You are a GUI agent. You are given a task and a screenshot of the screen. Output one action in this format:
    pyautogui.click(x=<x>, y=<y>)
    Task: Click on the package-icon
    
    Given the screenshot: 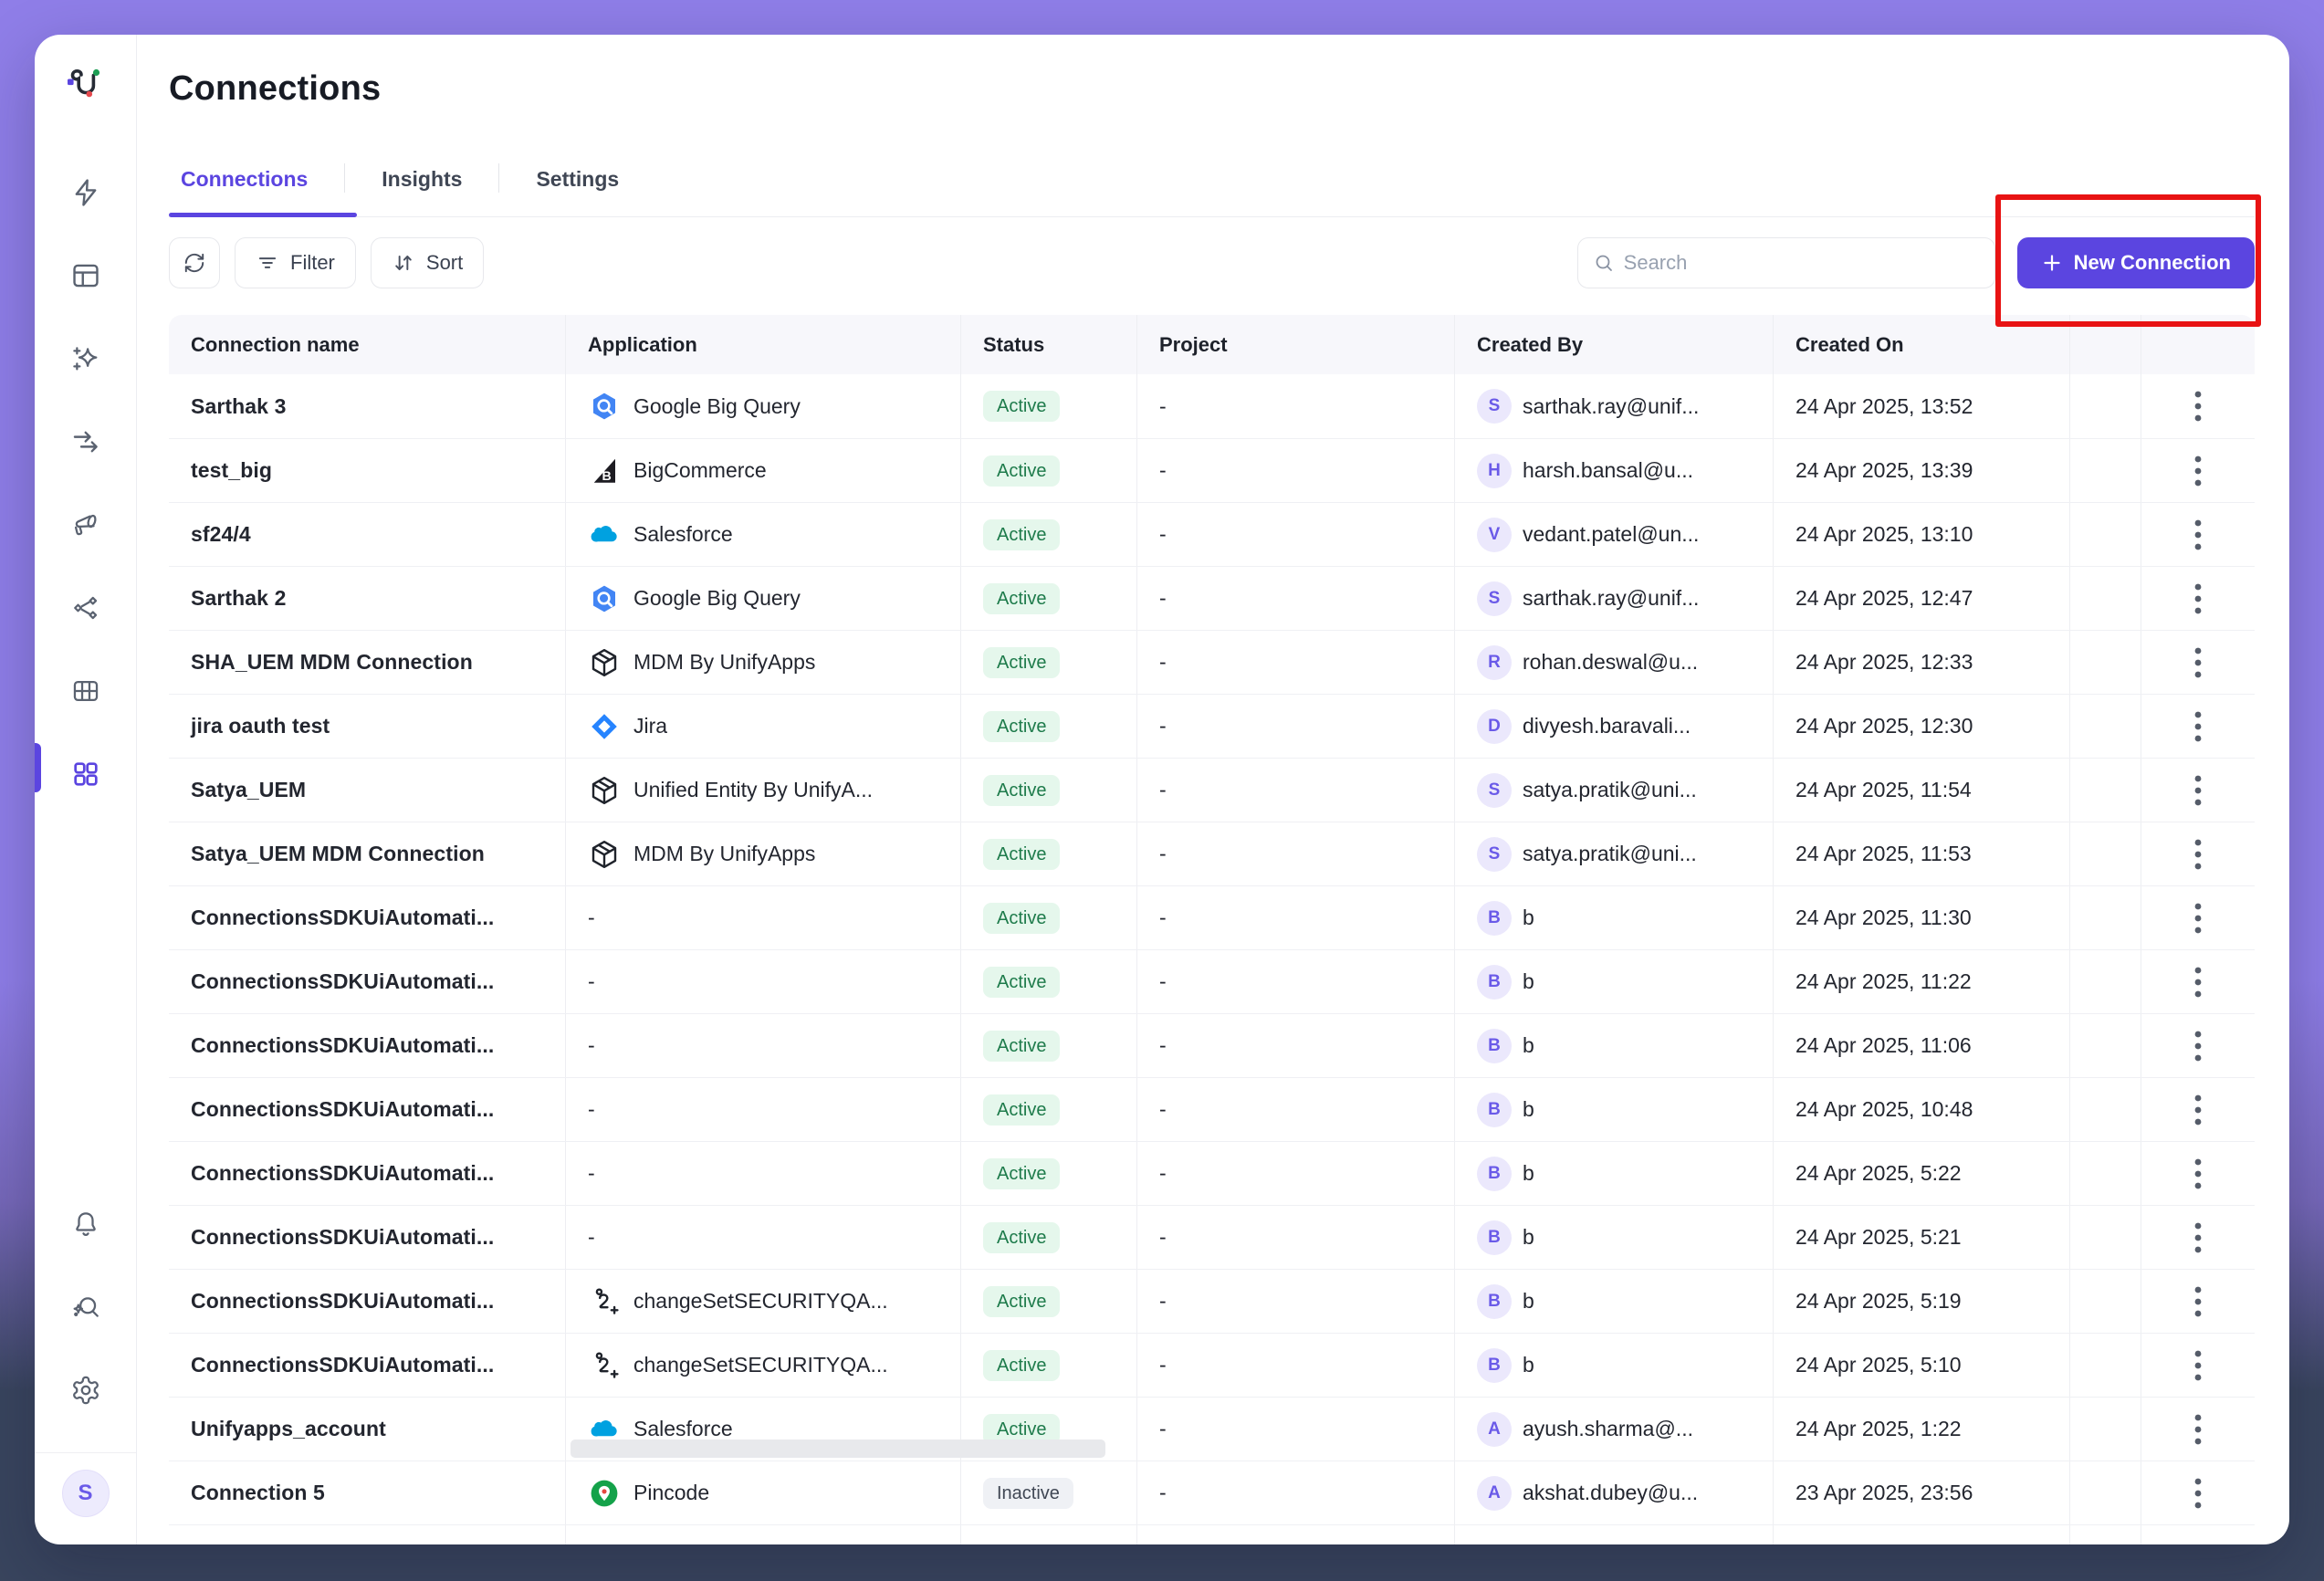 What is the action you would take?
    pyautogui.click(x=605, y=662)
    